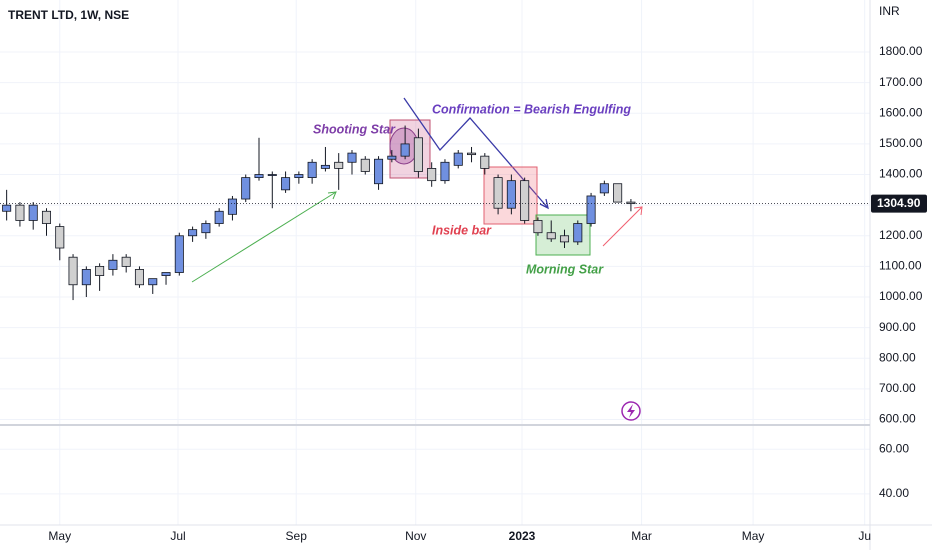  What do you see at coordinates (901, 112) in the screenshot?
I see `y-tick-label: 1600.00` at bounding box center [901, 112].